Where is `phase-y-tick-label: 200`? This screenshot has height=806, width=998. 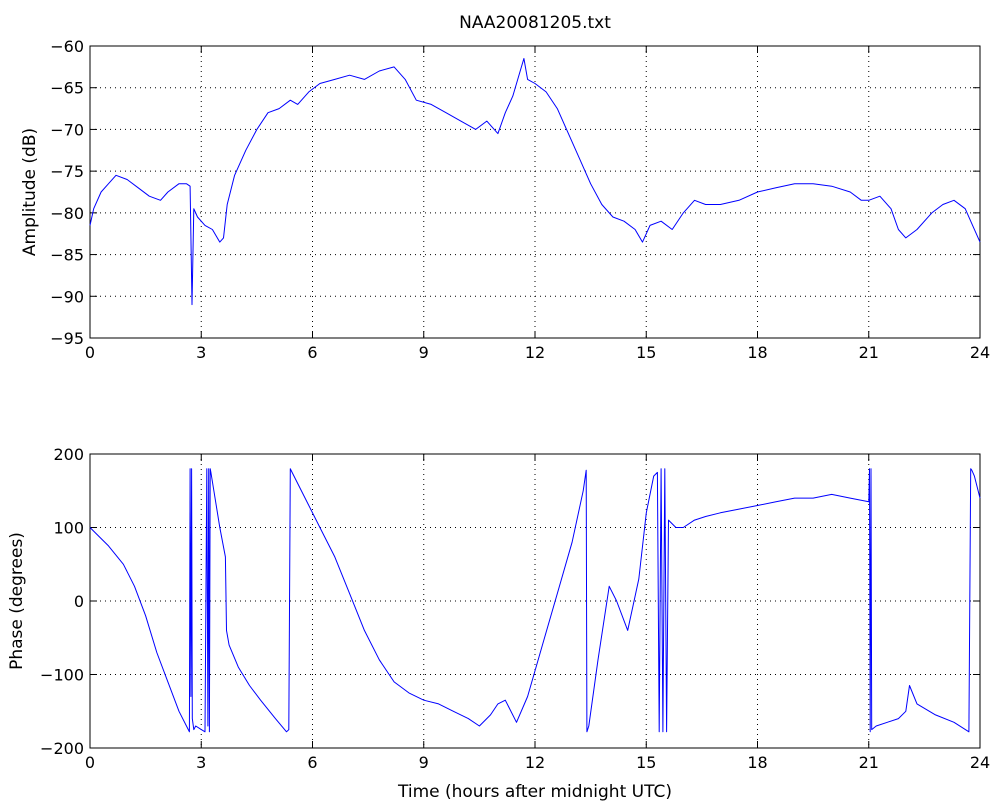 phase-y-tick-label: 200 is located at coordinates (68, 454).